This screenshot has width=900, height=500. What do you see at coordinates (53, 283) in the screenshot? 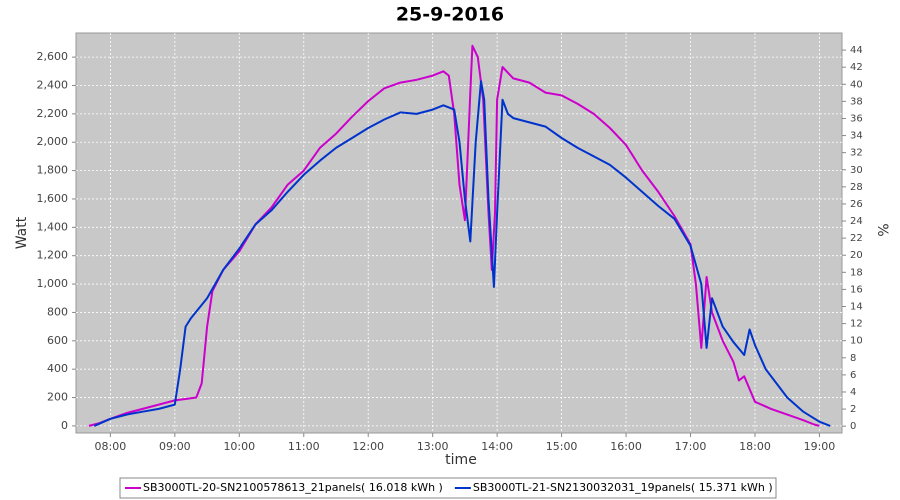
I see `y-tick-label: 1,000` at bounding box center [53, 283].